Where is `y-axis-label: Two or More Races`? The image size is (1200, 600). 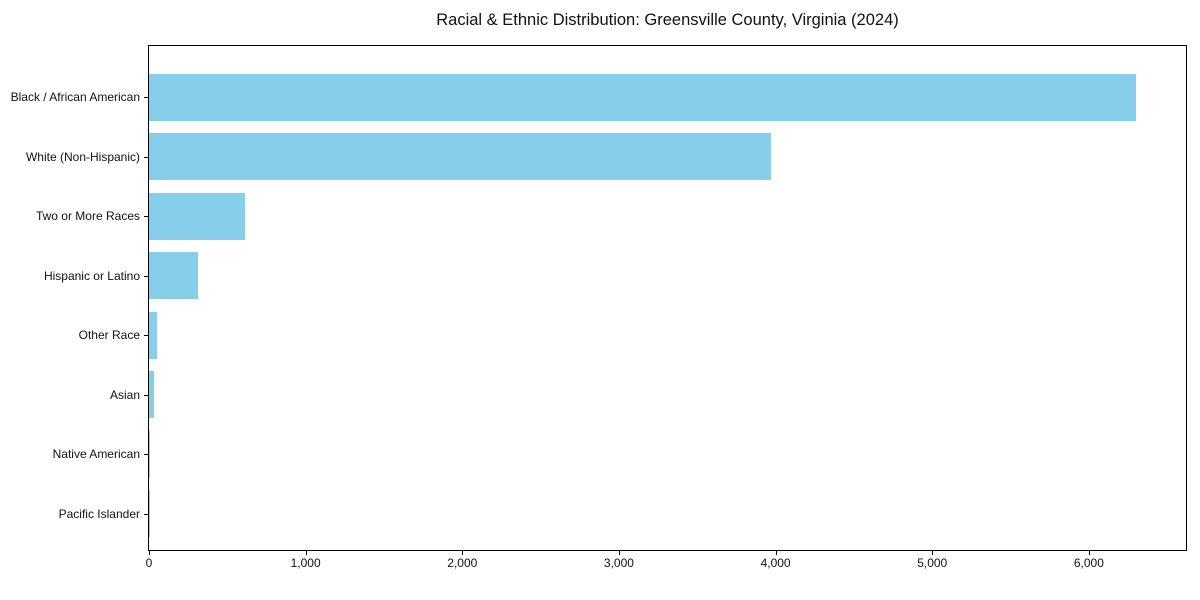 y-axis-label: Two or More Races is located at coordinates (87, 216).